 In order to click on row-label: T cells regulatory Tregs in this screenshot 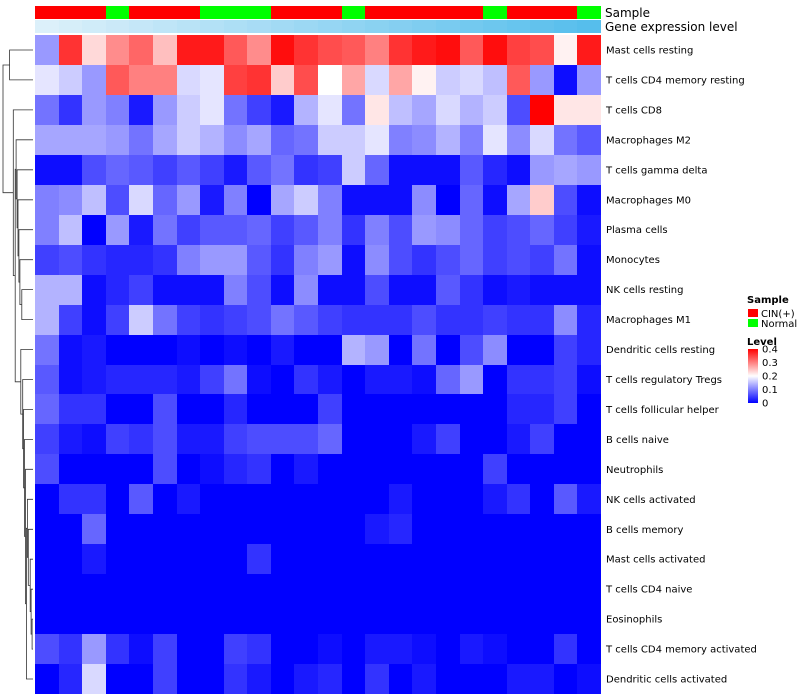, I will do `click(663, 380)`.